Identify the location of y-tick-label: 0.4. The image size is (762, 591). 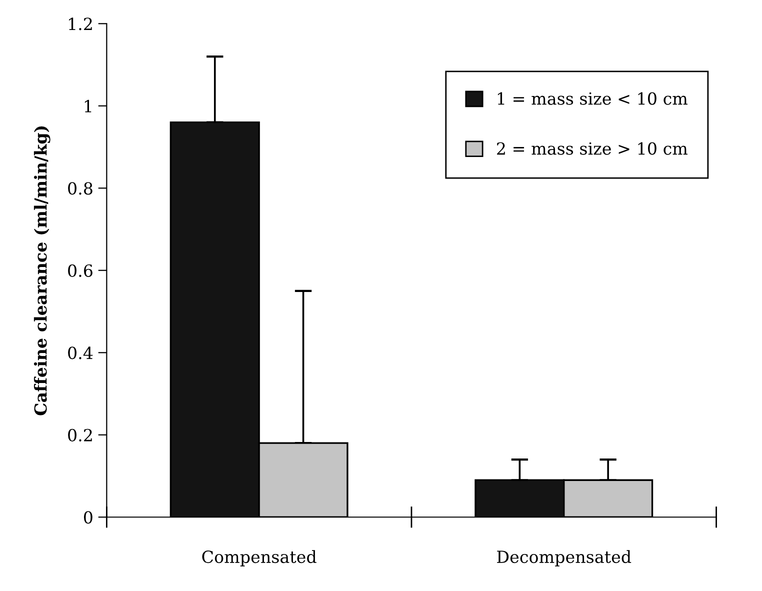
(80, 353).